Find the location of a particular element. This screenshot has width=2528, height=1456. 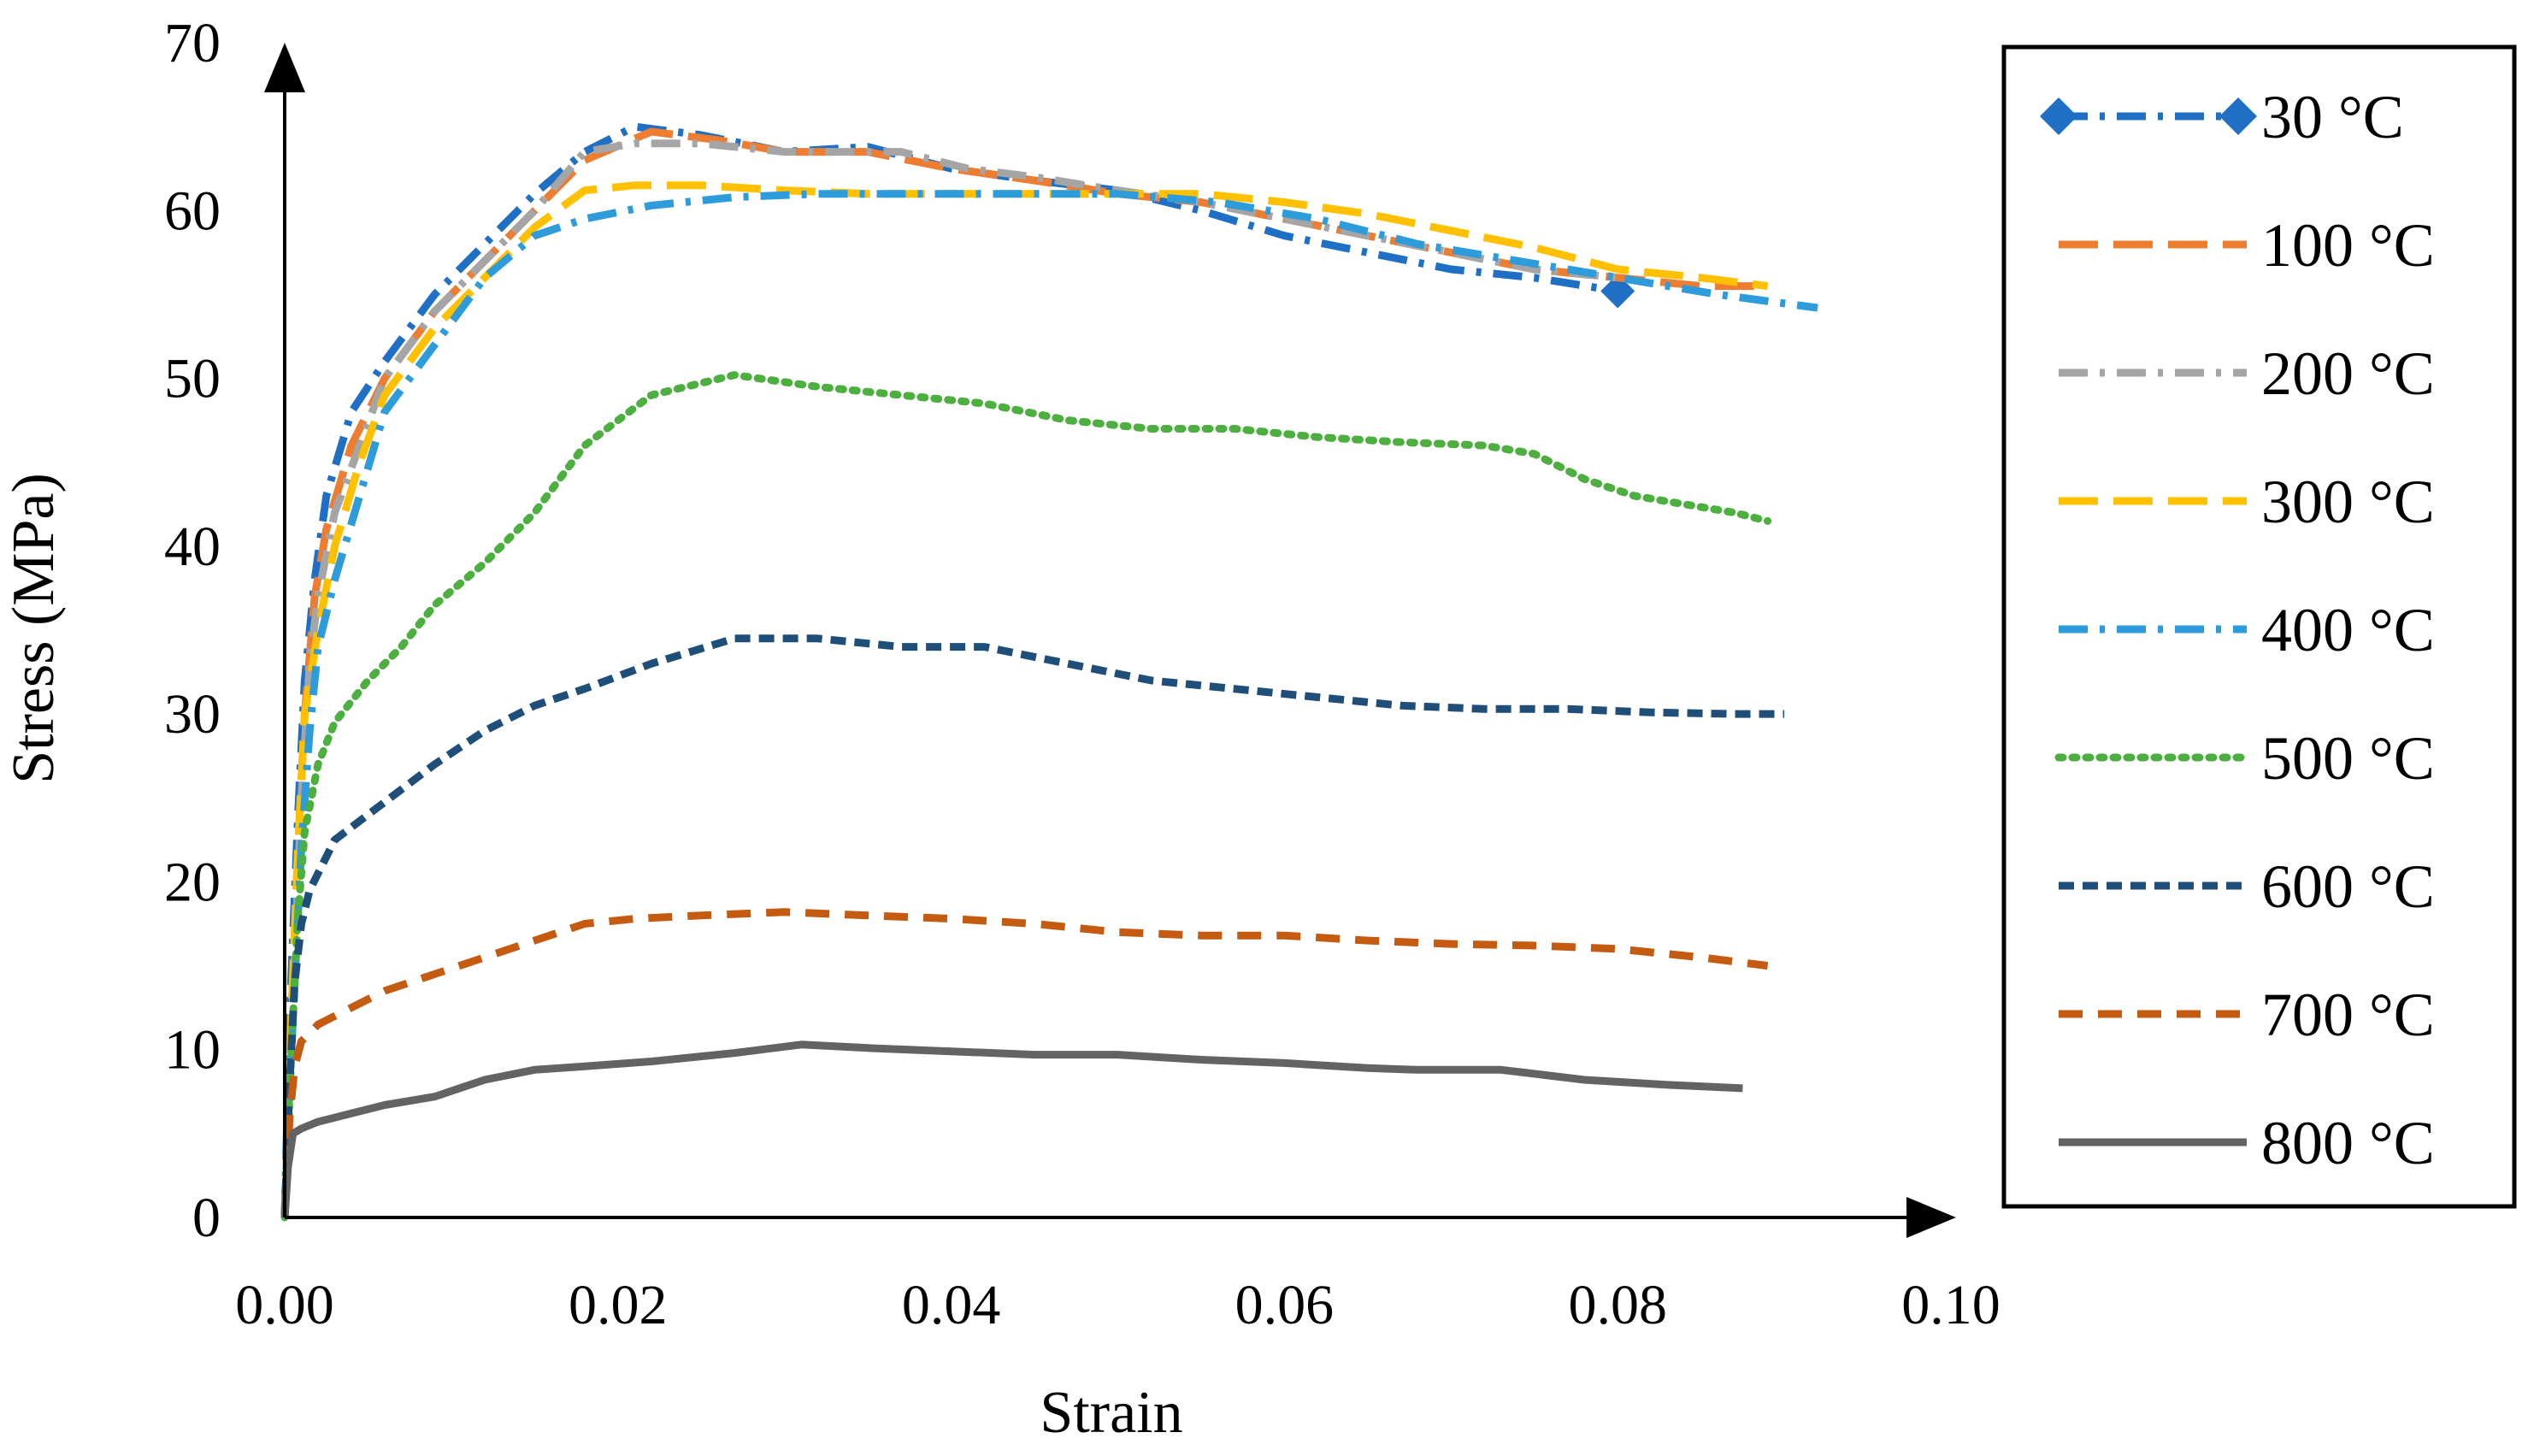

y-axis-title: Stress (MPa) is located at coordinates (34, 628).